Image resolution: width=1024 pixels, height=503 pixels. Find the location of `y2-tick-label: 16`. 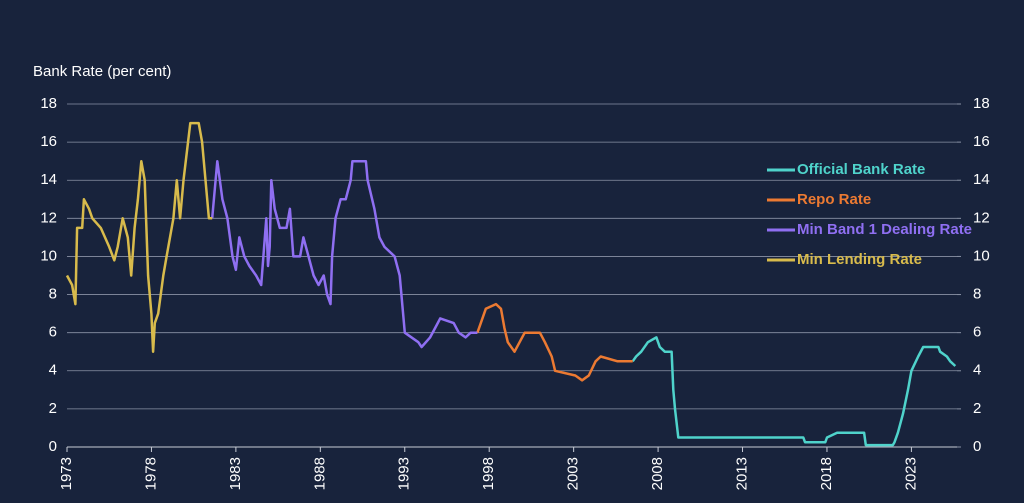

y2-tick-label: 16 is located at coordinates (981, 141).